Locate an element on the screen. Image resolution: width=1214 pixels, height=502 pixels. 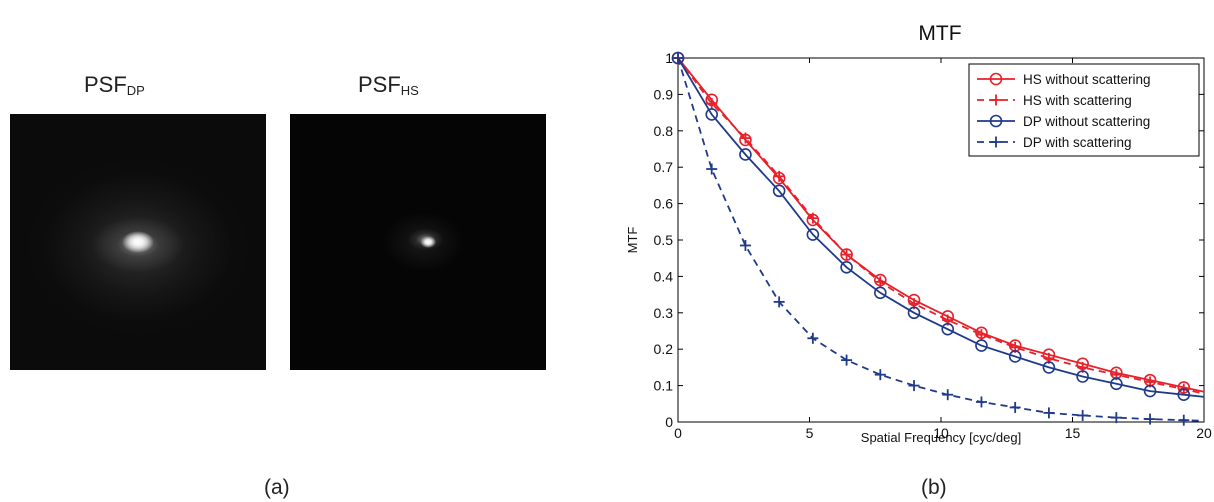
panel-label-a: (a) is located at coordinates (277, 487).